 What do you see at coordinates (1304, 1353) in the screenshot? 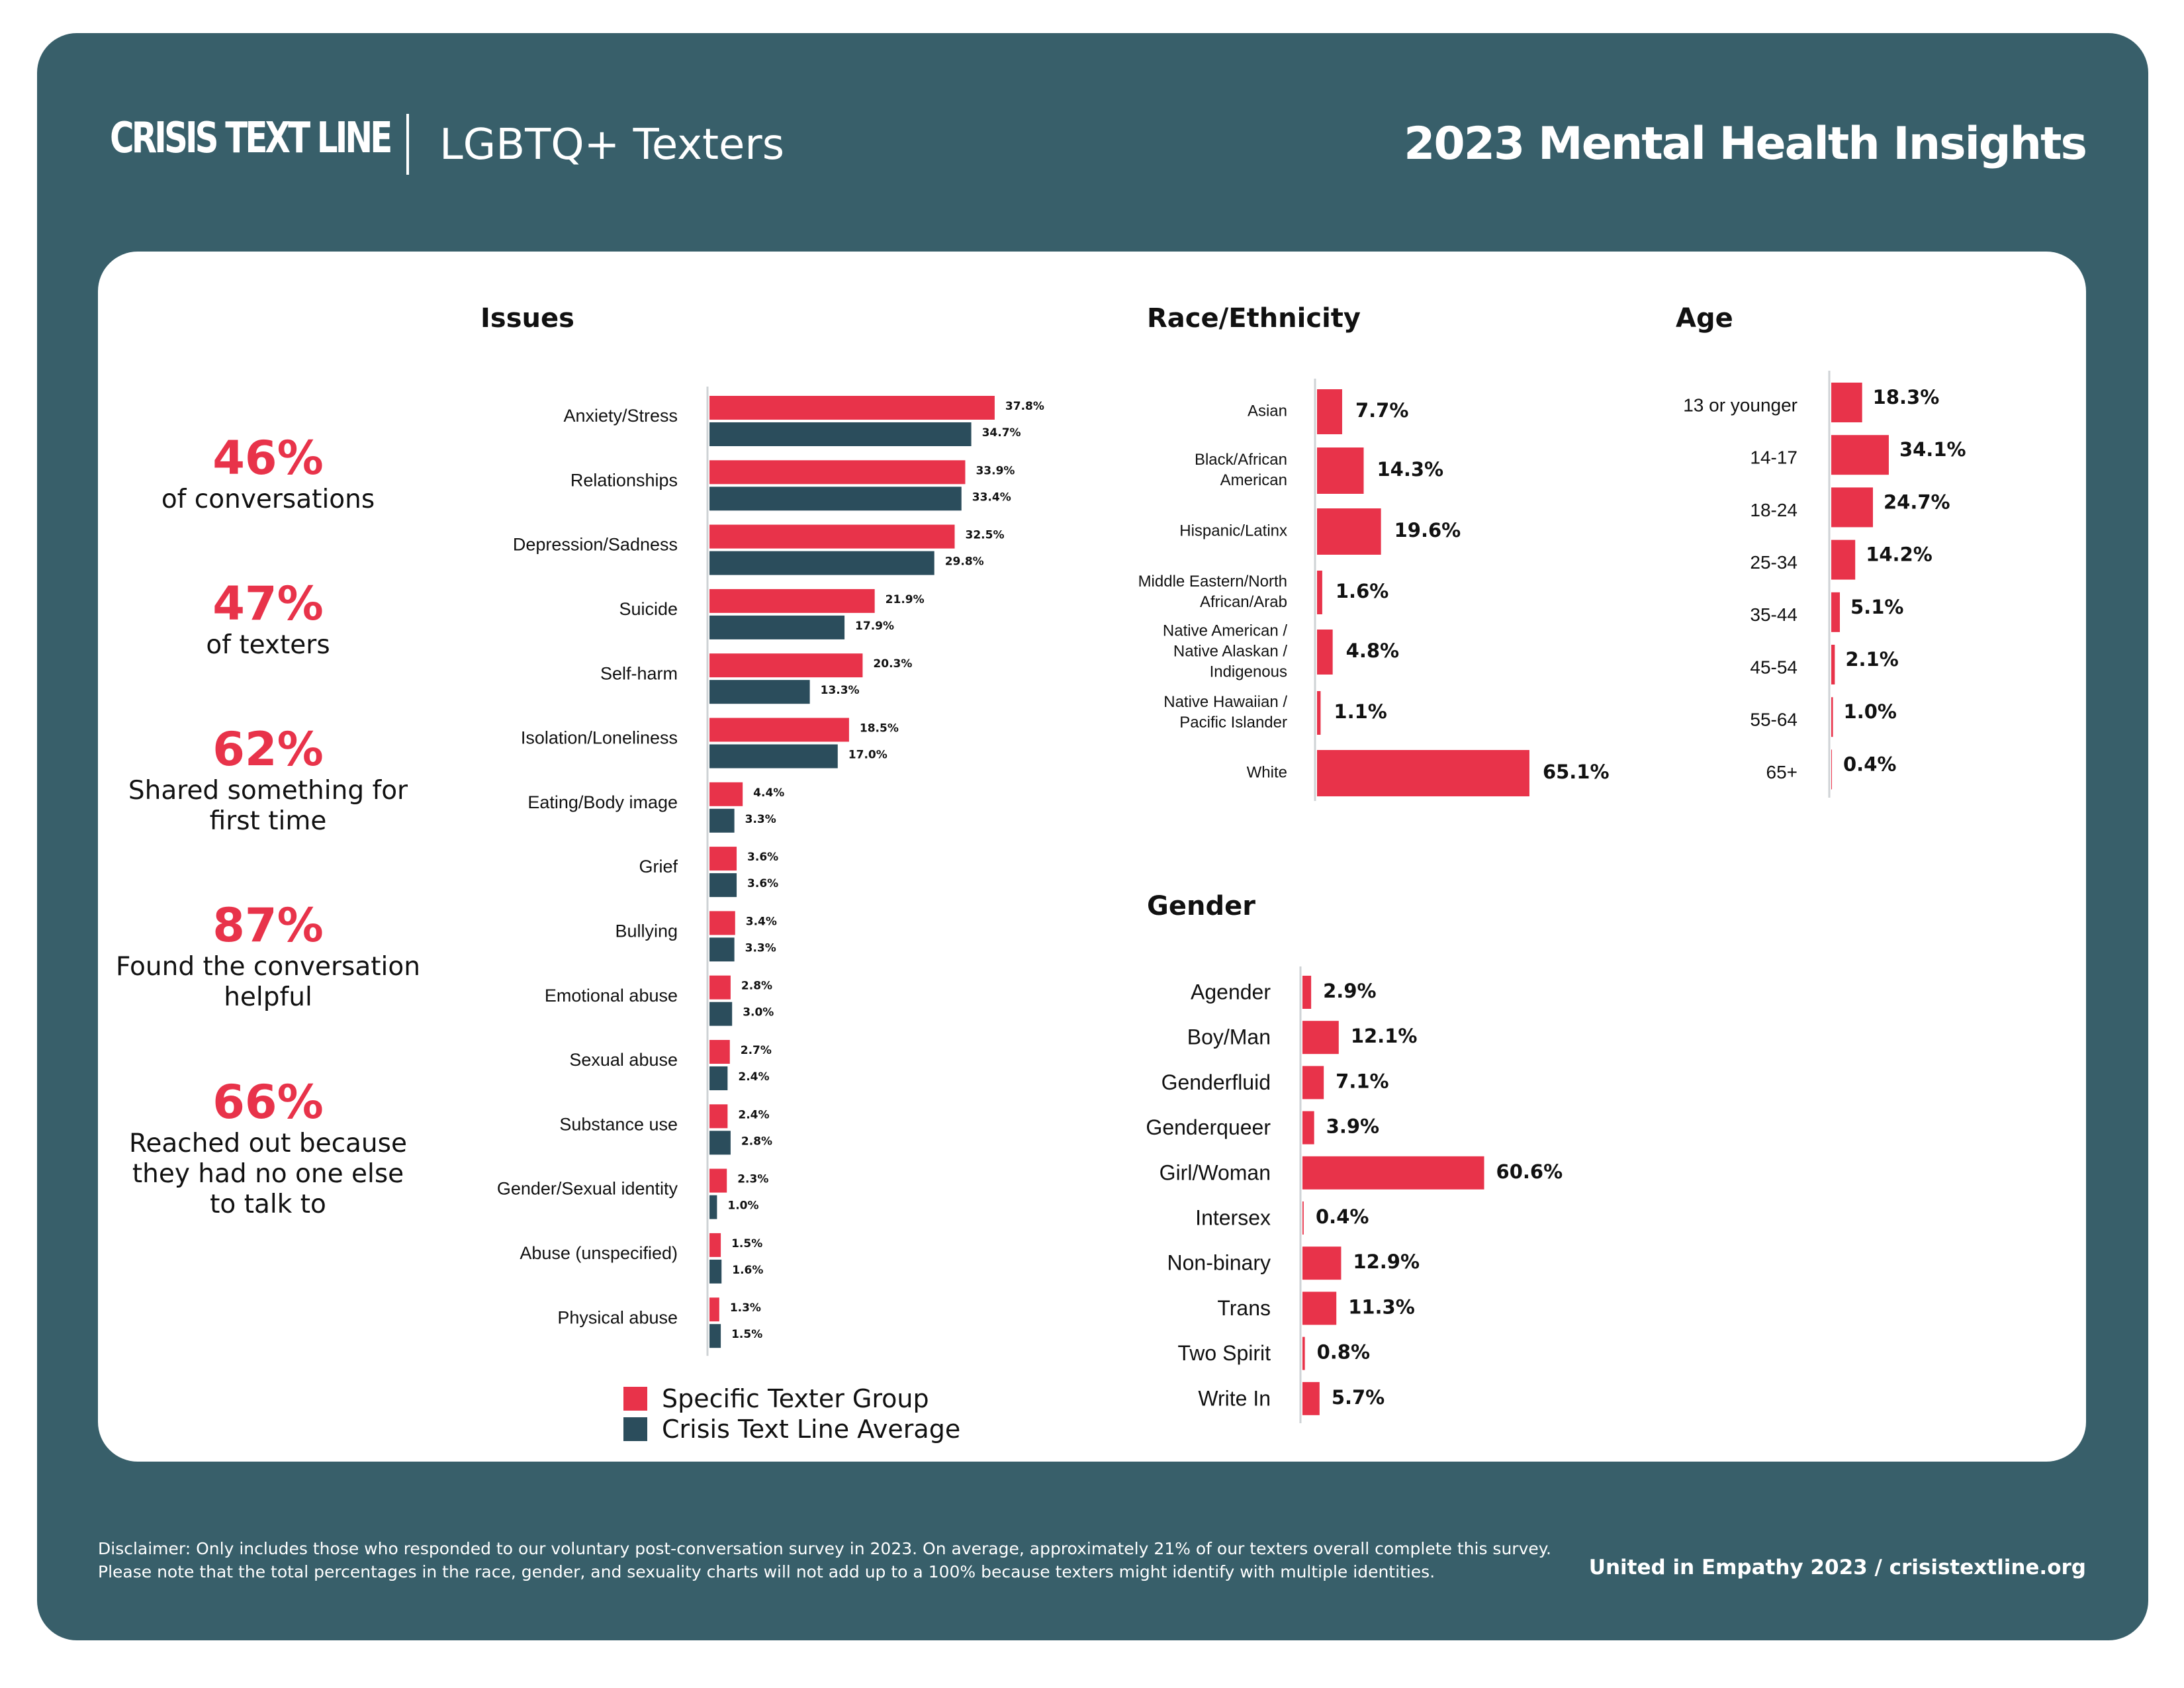
I see `gender-bar-two-spirit` at bounding box center [1304, 1353].